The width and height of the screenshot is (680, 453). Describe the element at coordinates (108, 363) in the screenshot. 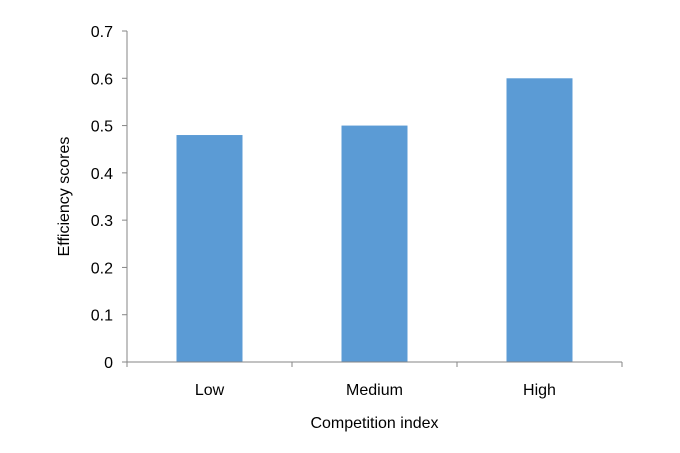

I see `y-tick-label-0: 0` at that location.